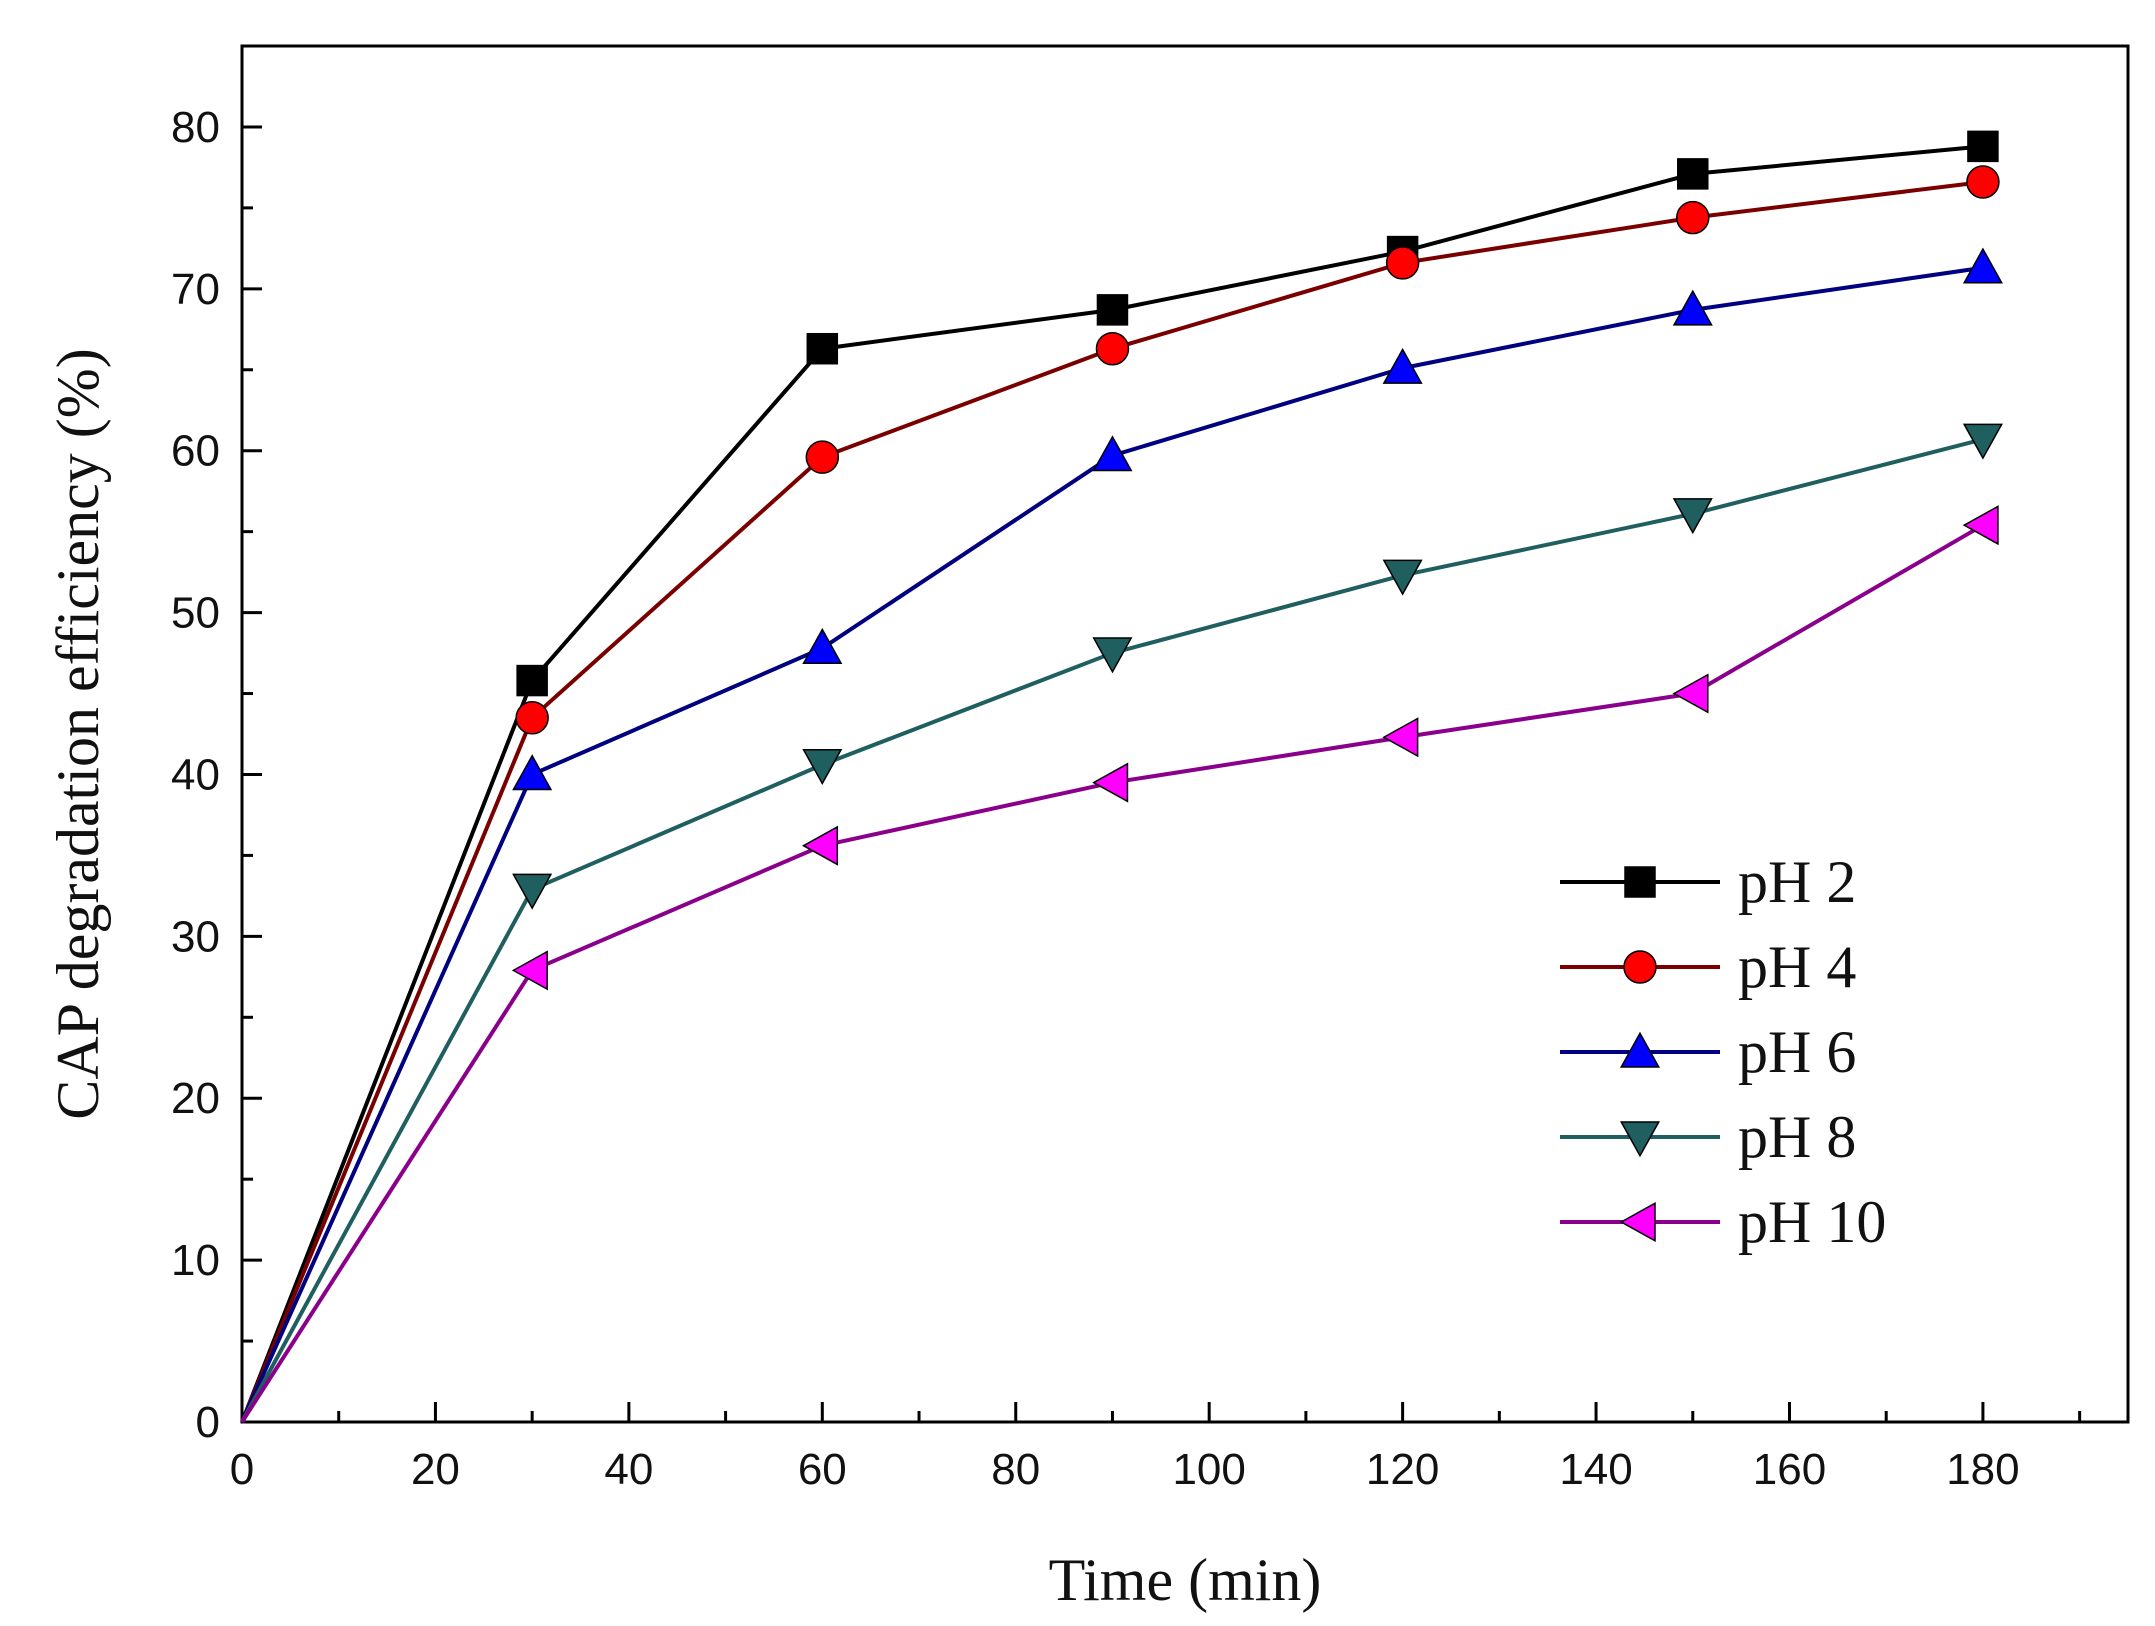 This screenshot has width=2155, height=1626. Describe the element at coordinates (822, 1469) in the screenshot. I see `x-tick-label: 60` at that location.